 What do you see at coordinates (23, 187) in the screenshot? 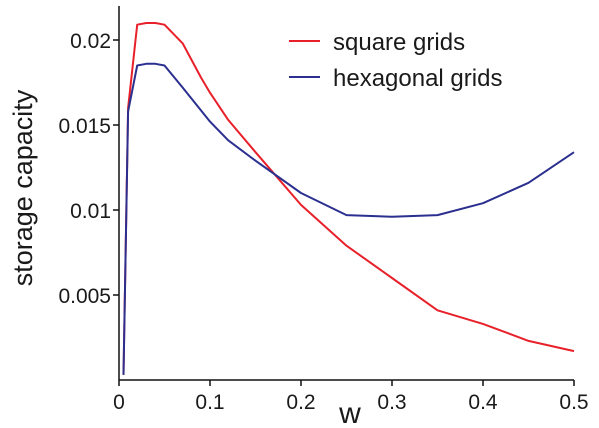
I see `y-axis-title: storage capacity` at bounding box center [23, 187].